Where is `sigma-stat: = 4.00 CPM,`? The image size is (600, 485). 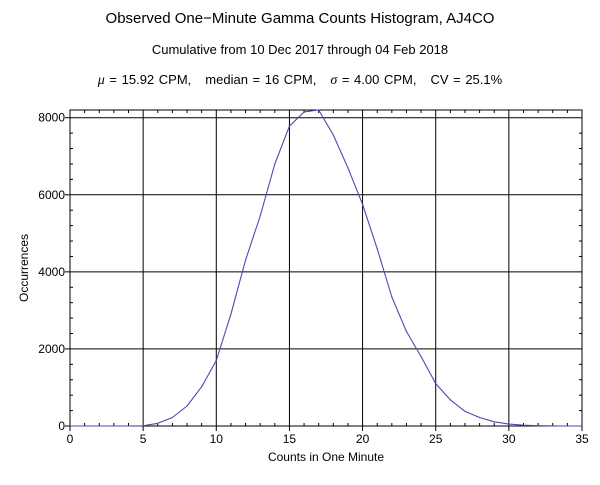 sigma-stat: = 4.00 CPM, is located at coordinates (377, 79).